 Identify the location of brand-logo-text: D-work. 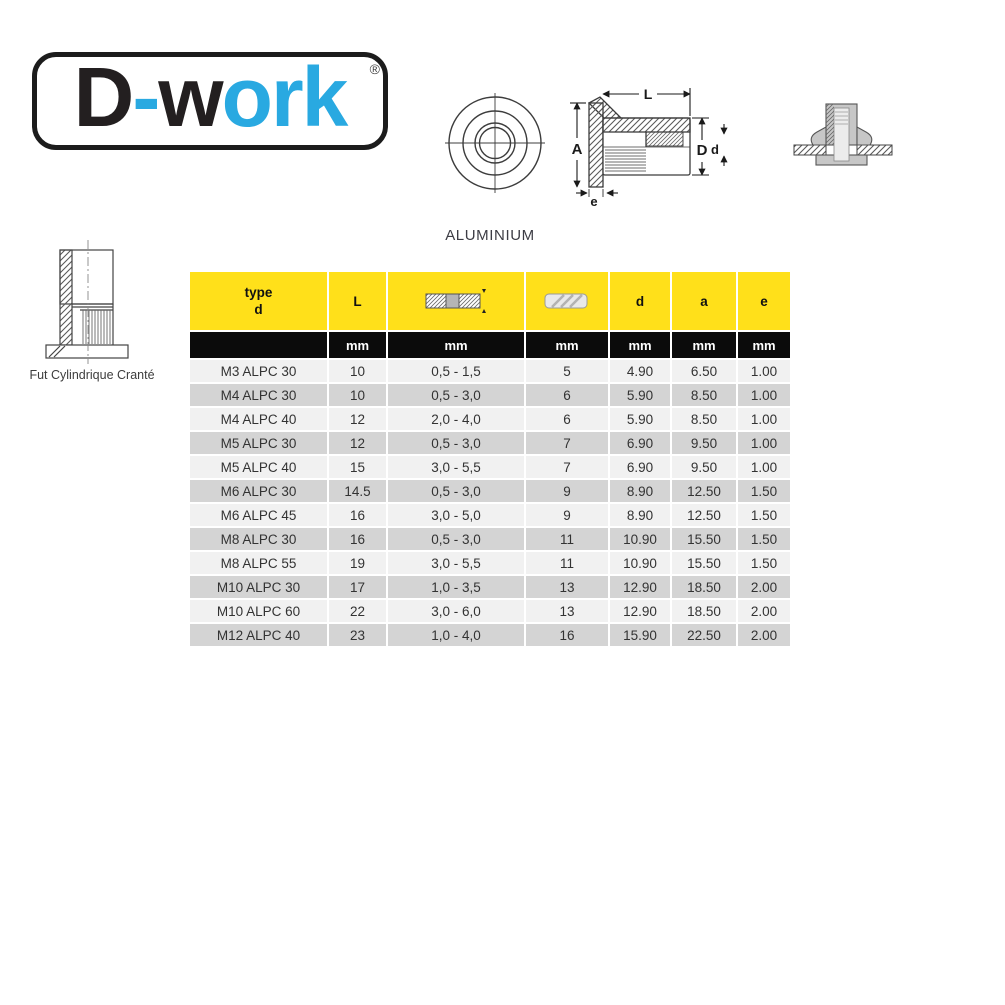
(211, 97).